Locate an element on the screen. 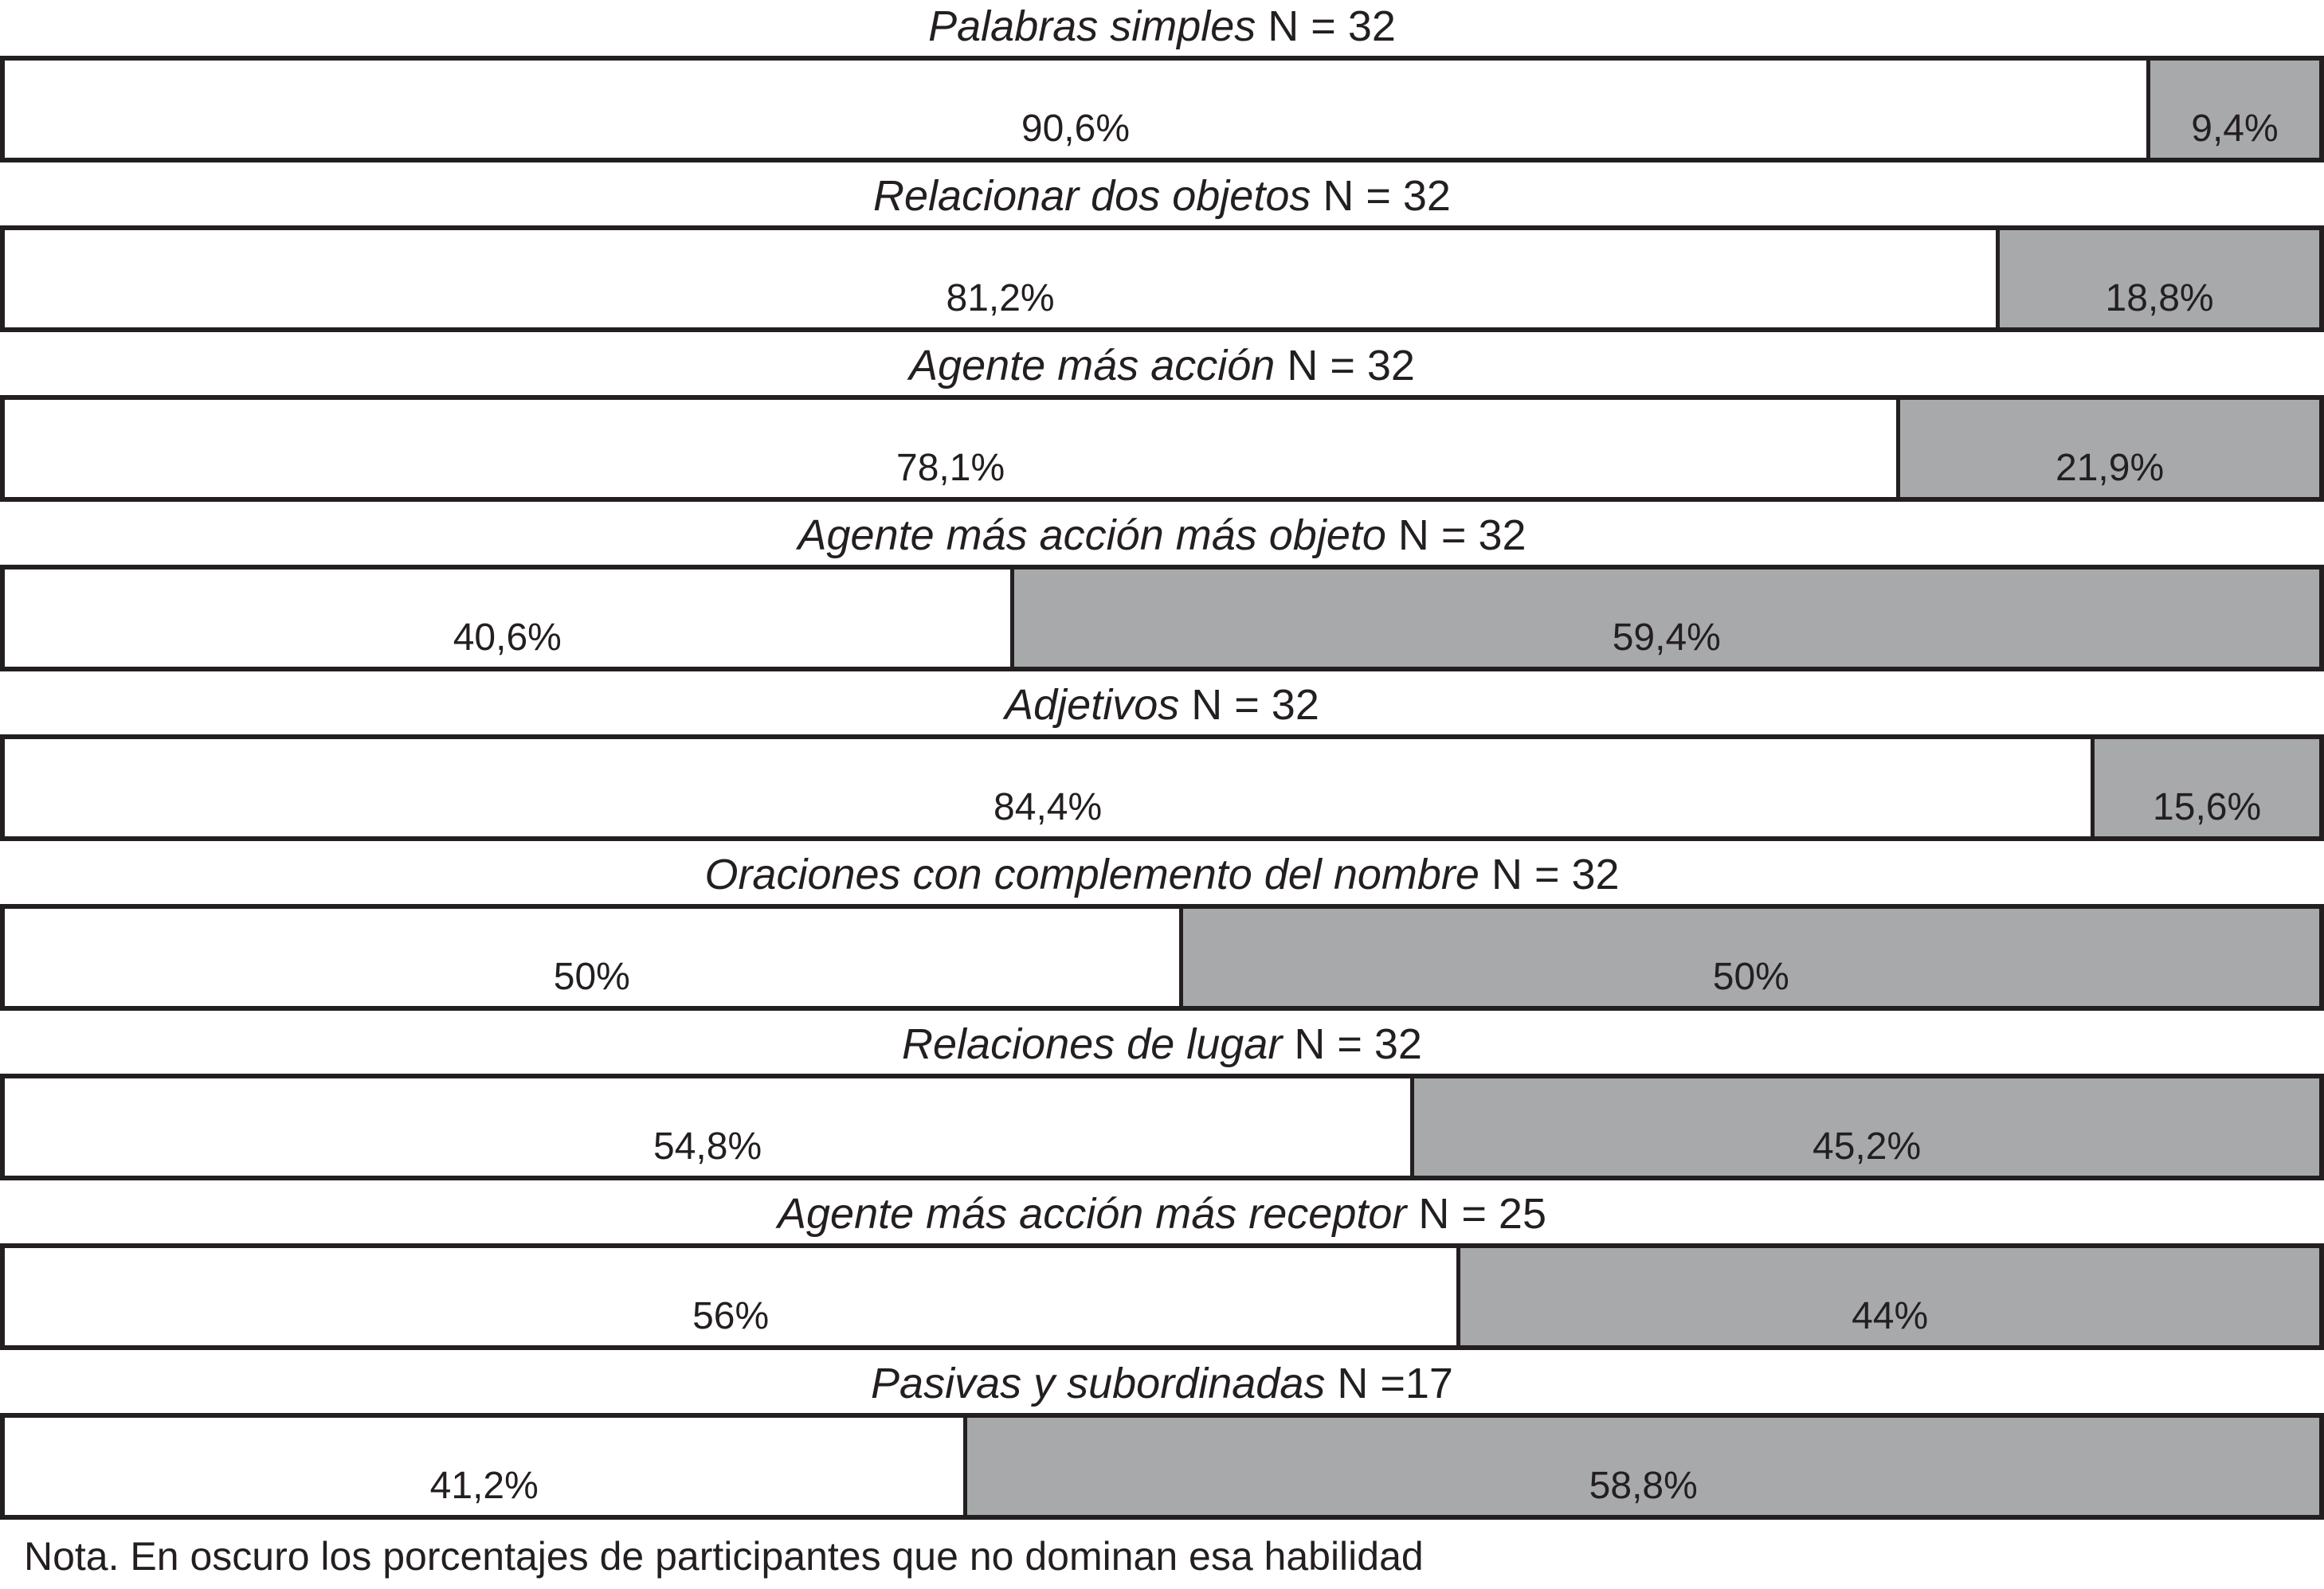 The image size is (2324, 1589). bar-segment-not-mastered: 44% is located at coordinates (1889, 1296).